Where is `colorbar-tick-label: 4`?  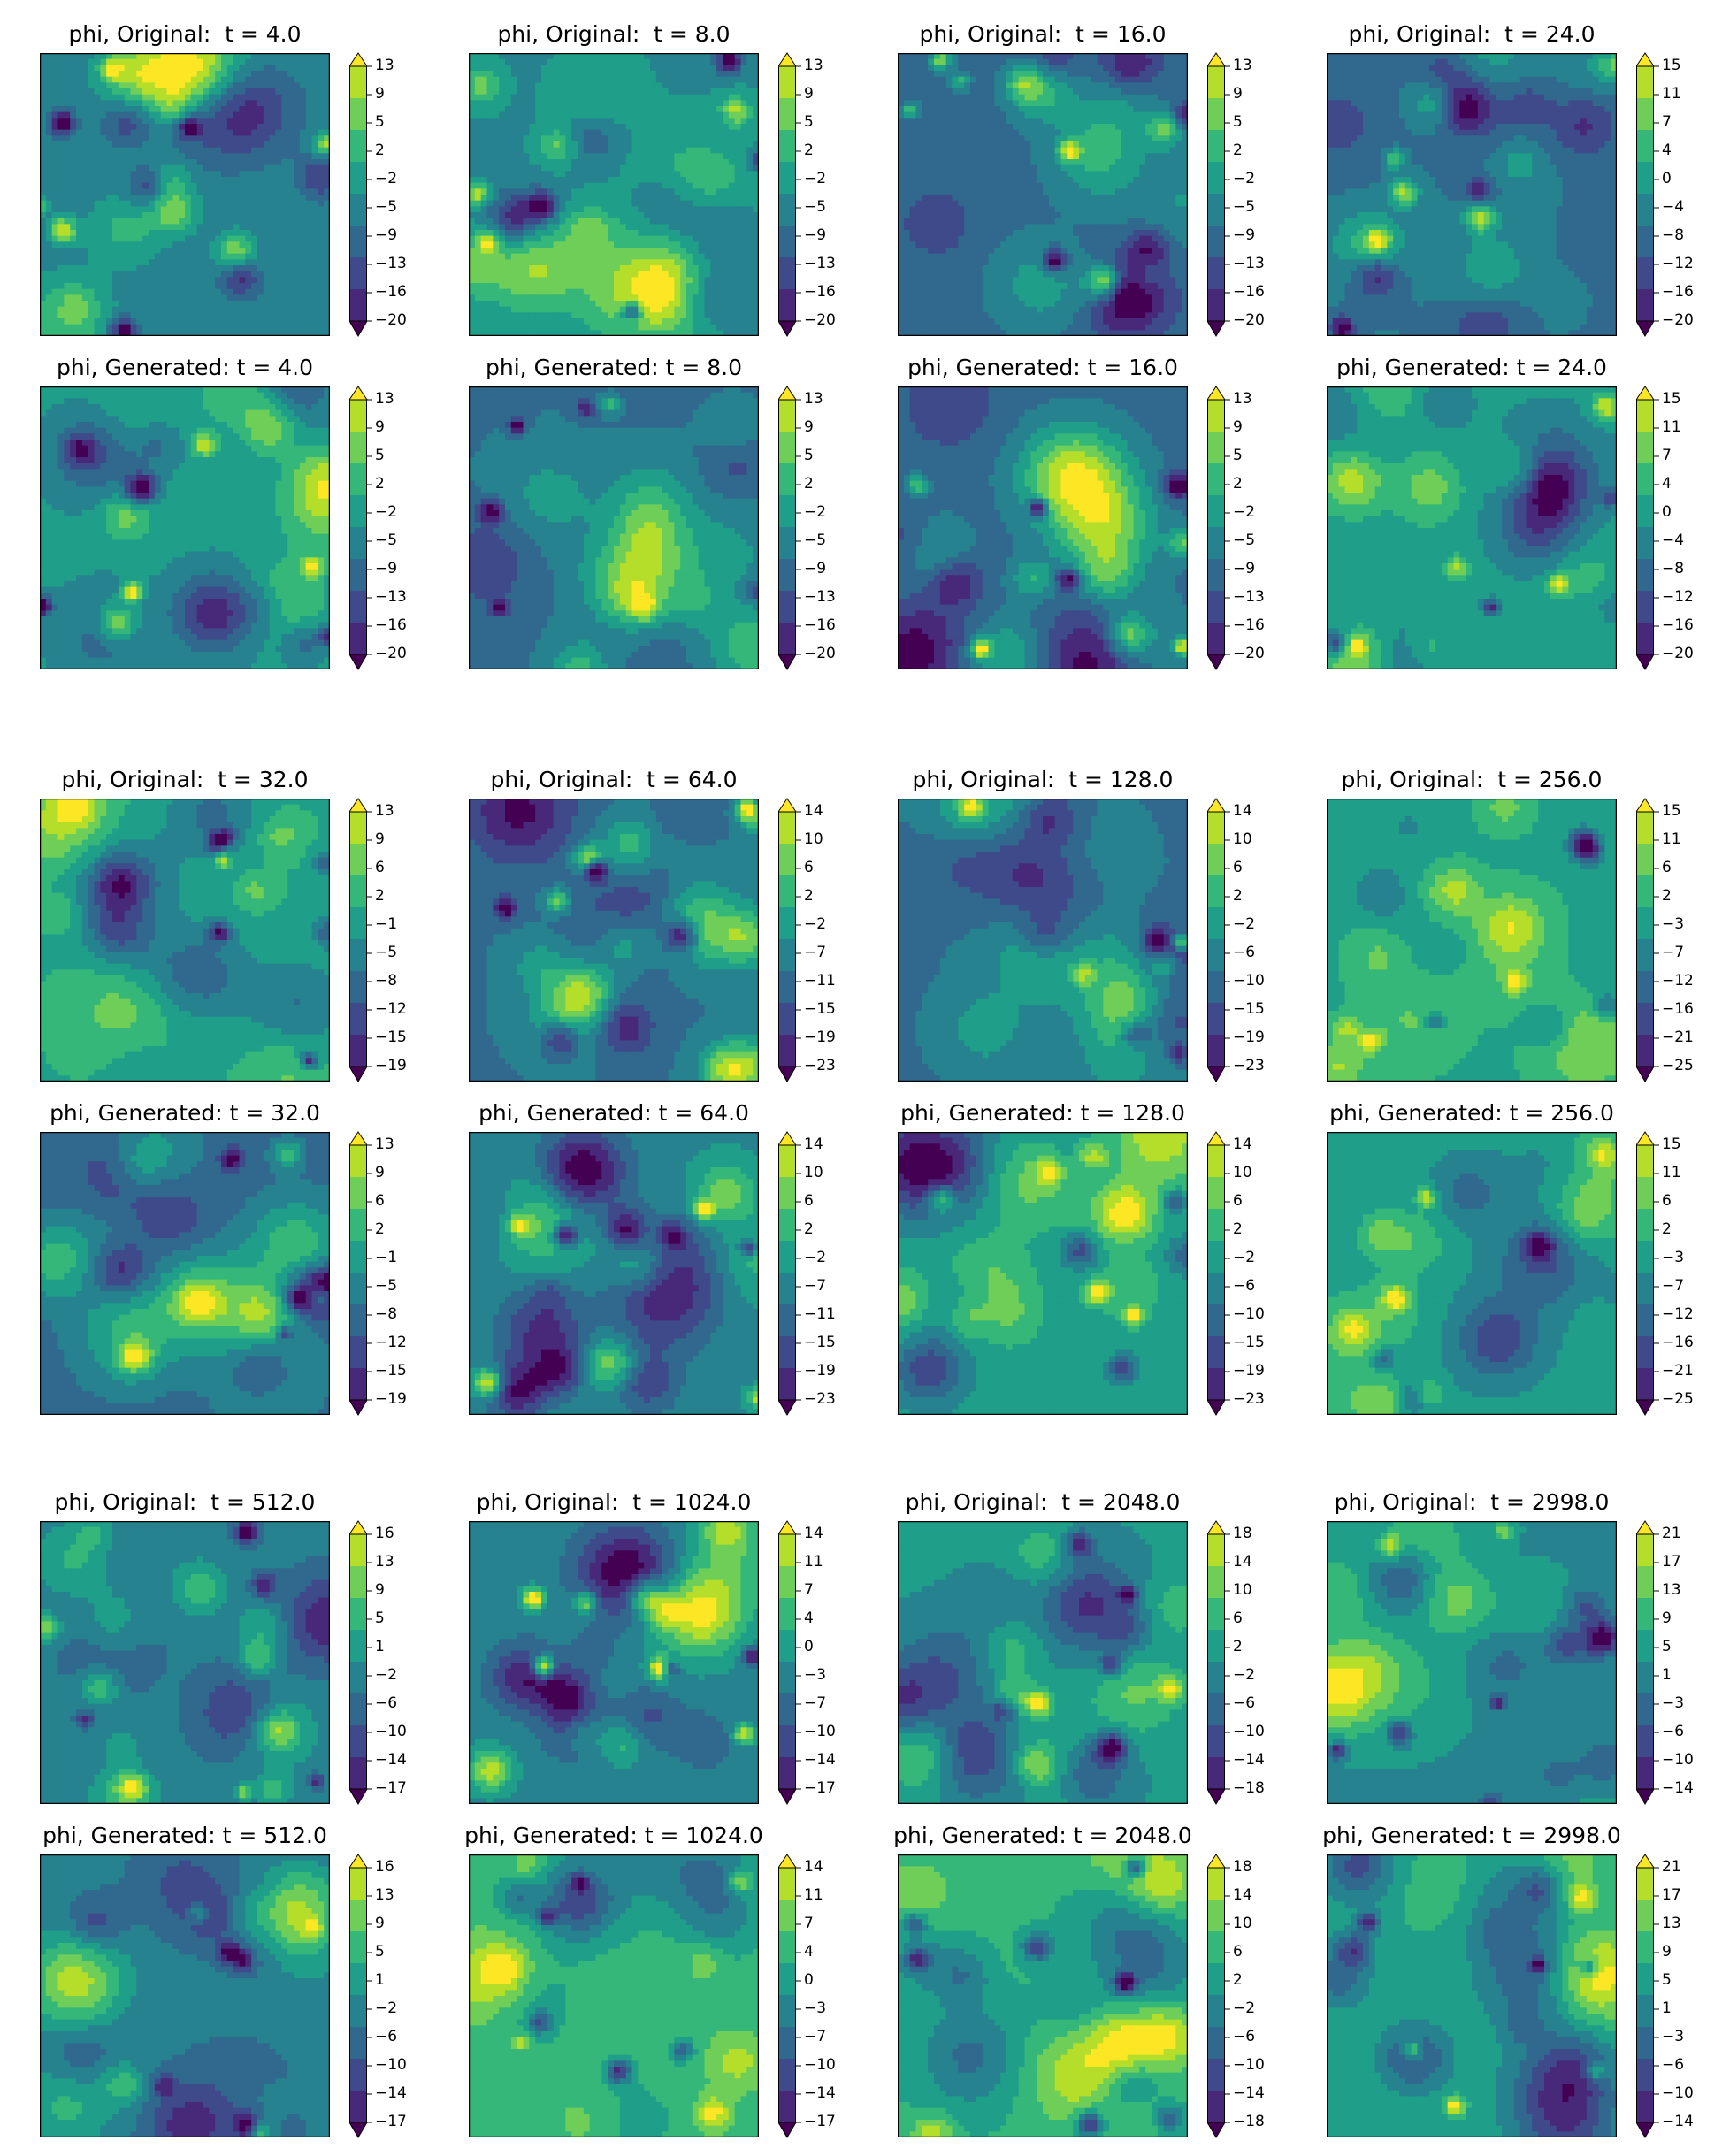 colorbar-tick-label: 4 is located at coordinates (1667, 150).